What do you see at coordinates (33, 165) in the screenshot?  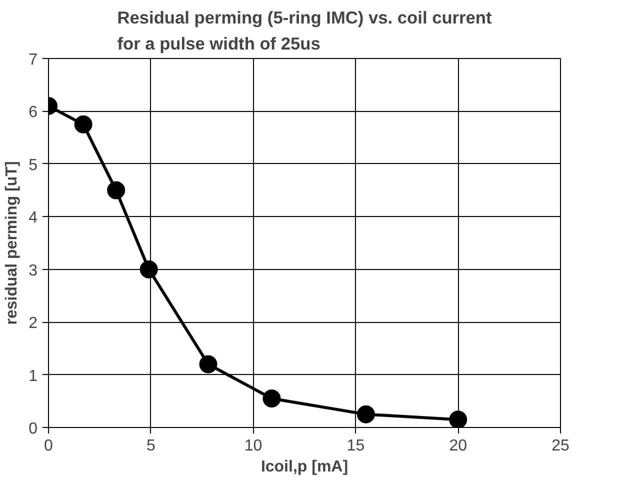 I see `y-tick-label: 5` at bounding box center [33, 165].